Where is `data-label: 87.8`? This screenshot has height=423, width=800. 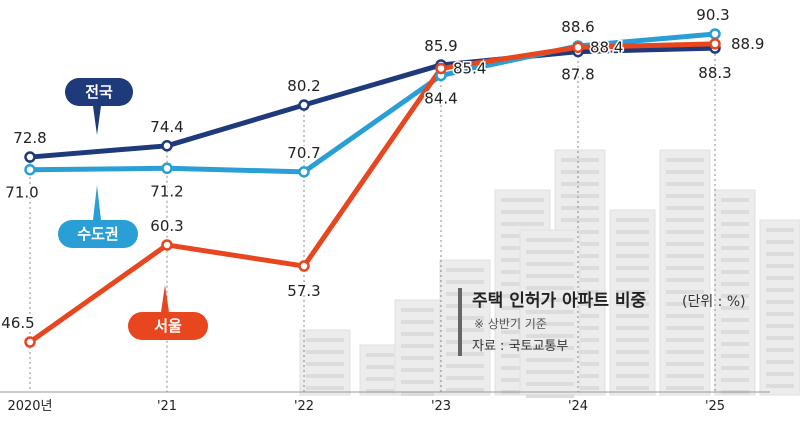 data-label: 87.8 is located at coordinates (577, 75).